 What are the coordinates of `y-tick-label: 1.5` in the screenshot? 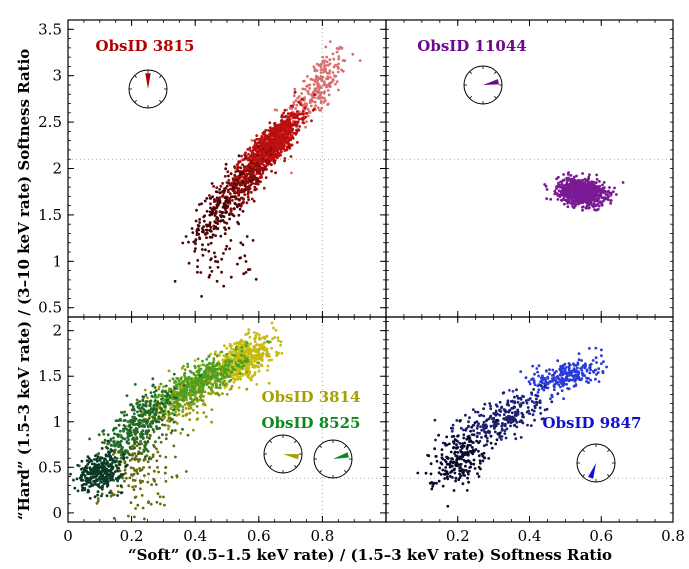 It's located at (50, 376).